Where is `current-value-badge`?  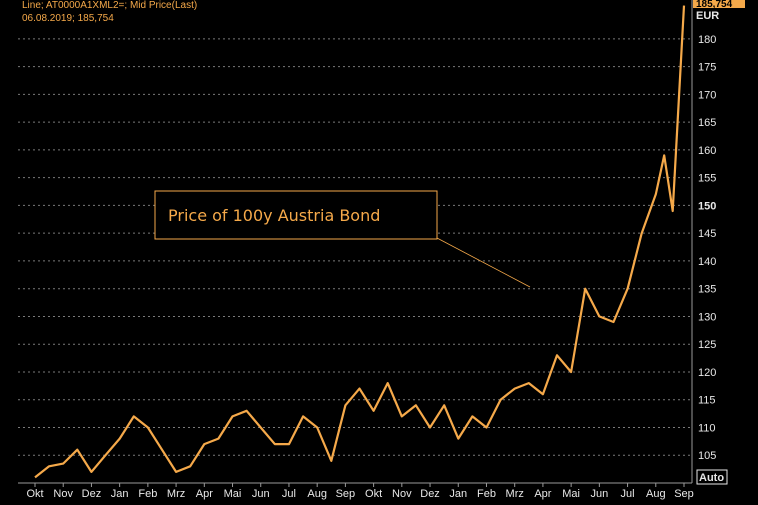 current-value-badge is located at coordinates (719, 4).